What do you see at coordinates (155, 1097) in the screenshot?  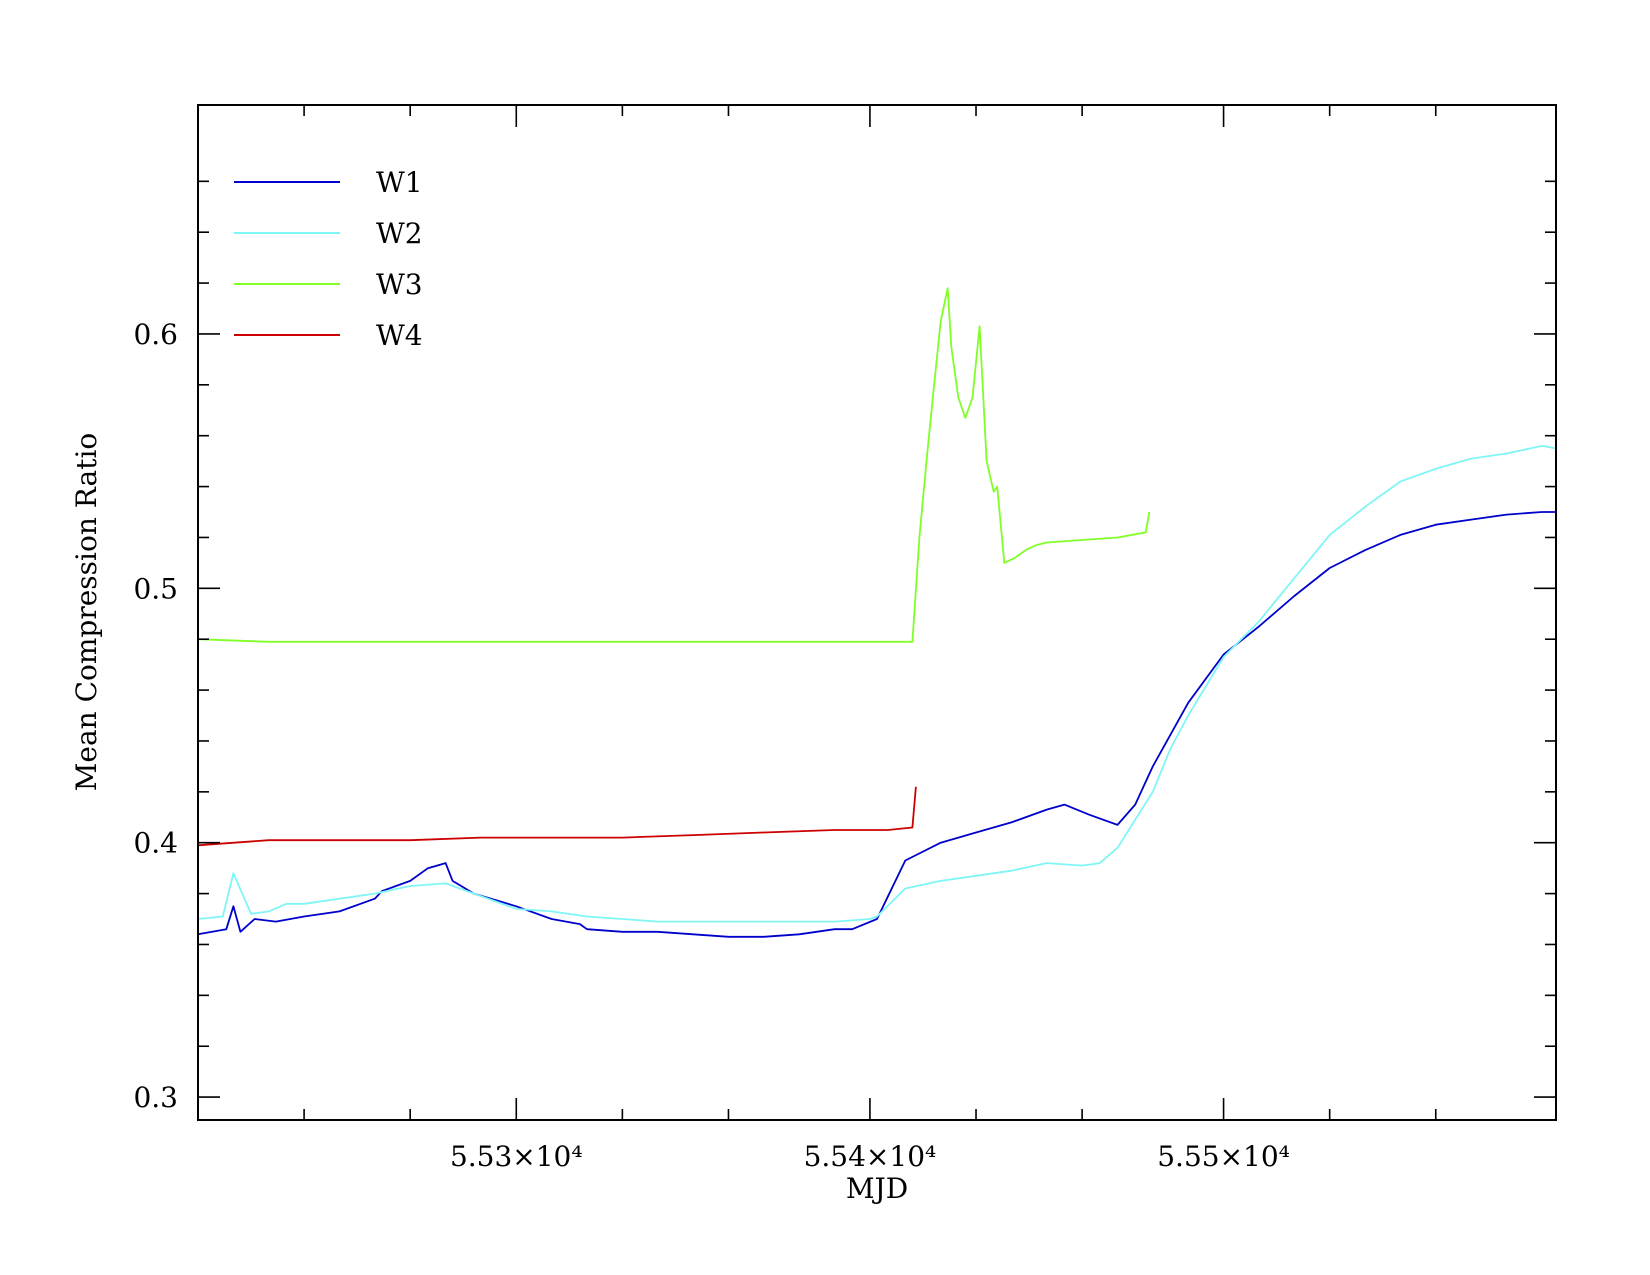 I see `y-tick-label: 0.3` at bounding box center [155, 1097].